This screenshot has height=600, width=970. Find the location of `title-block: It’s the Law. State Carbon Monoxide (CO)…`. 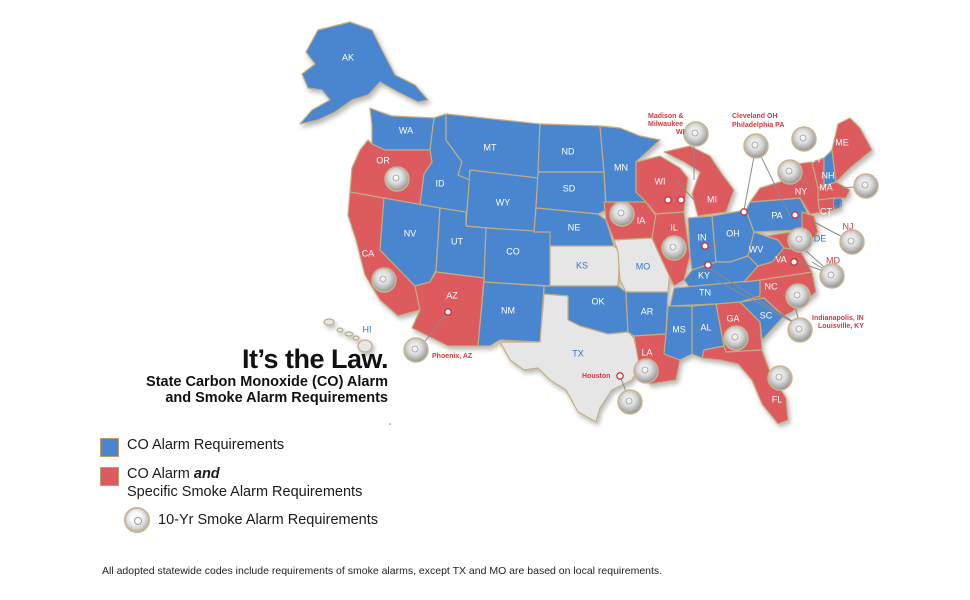

title-block: It’s the Law. State Carbon Monoxide (CO)… is located at coordinates (238, 375).